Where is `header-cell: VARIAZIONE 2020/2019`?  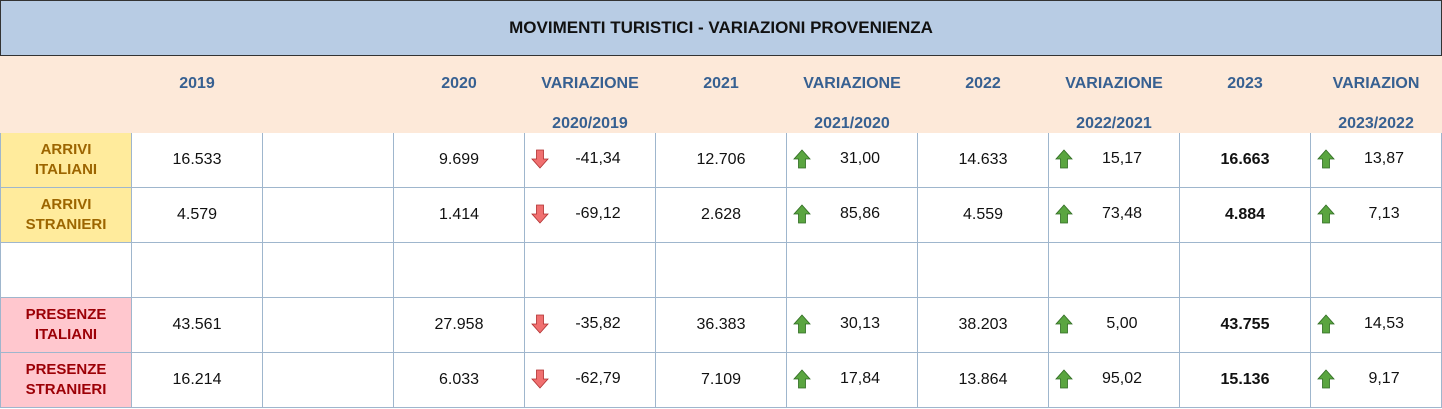
header-cell: VARIAZIONE 2020/2019 is located at coordinates (590, 94).